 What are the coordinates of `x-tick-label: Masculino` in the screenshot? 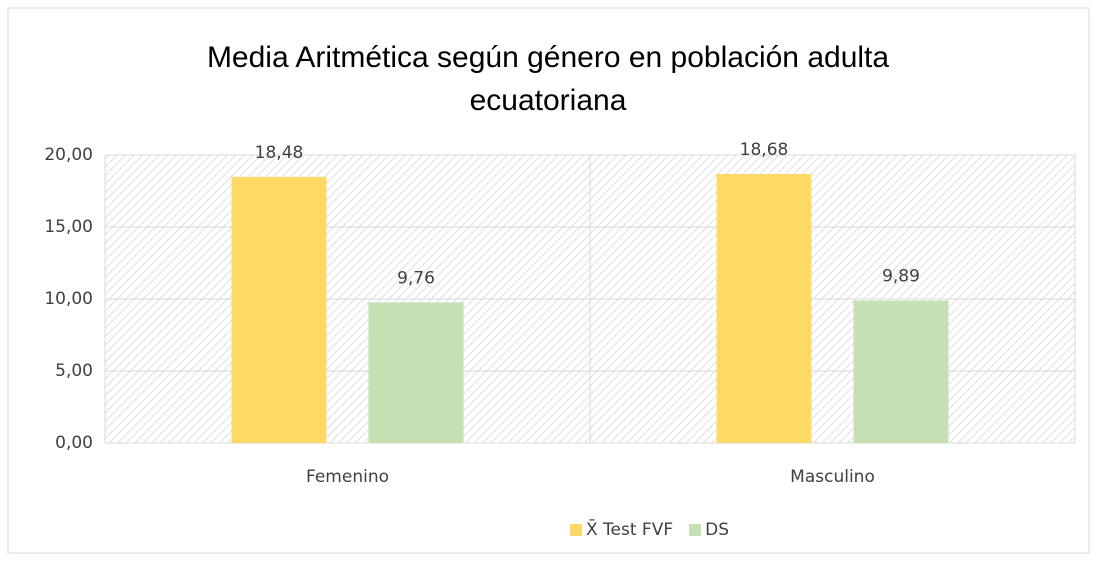 It's located at (832, 477).